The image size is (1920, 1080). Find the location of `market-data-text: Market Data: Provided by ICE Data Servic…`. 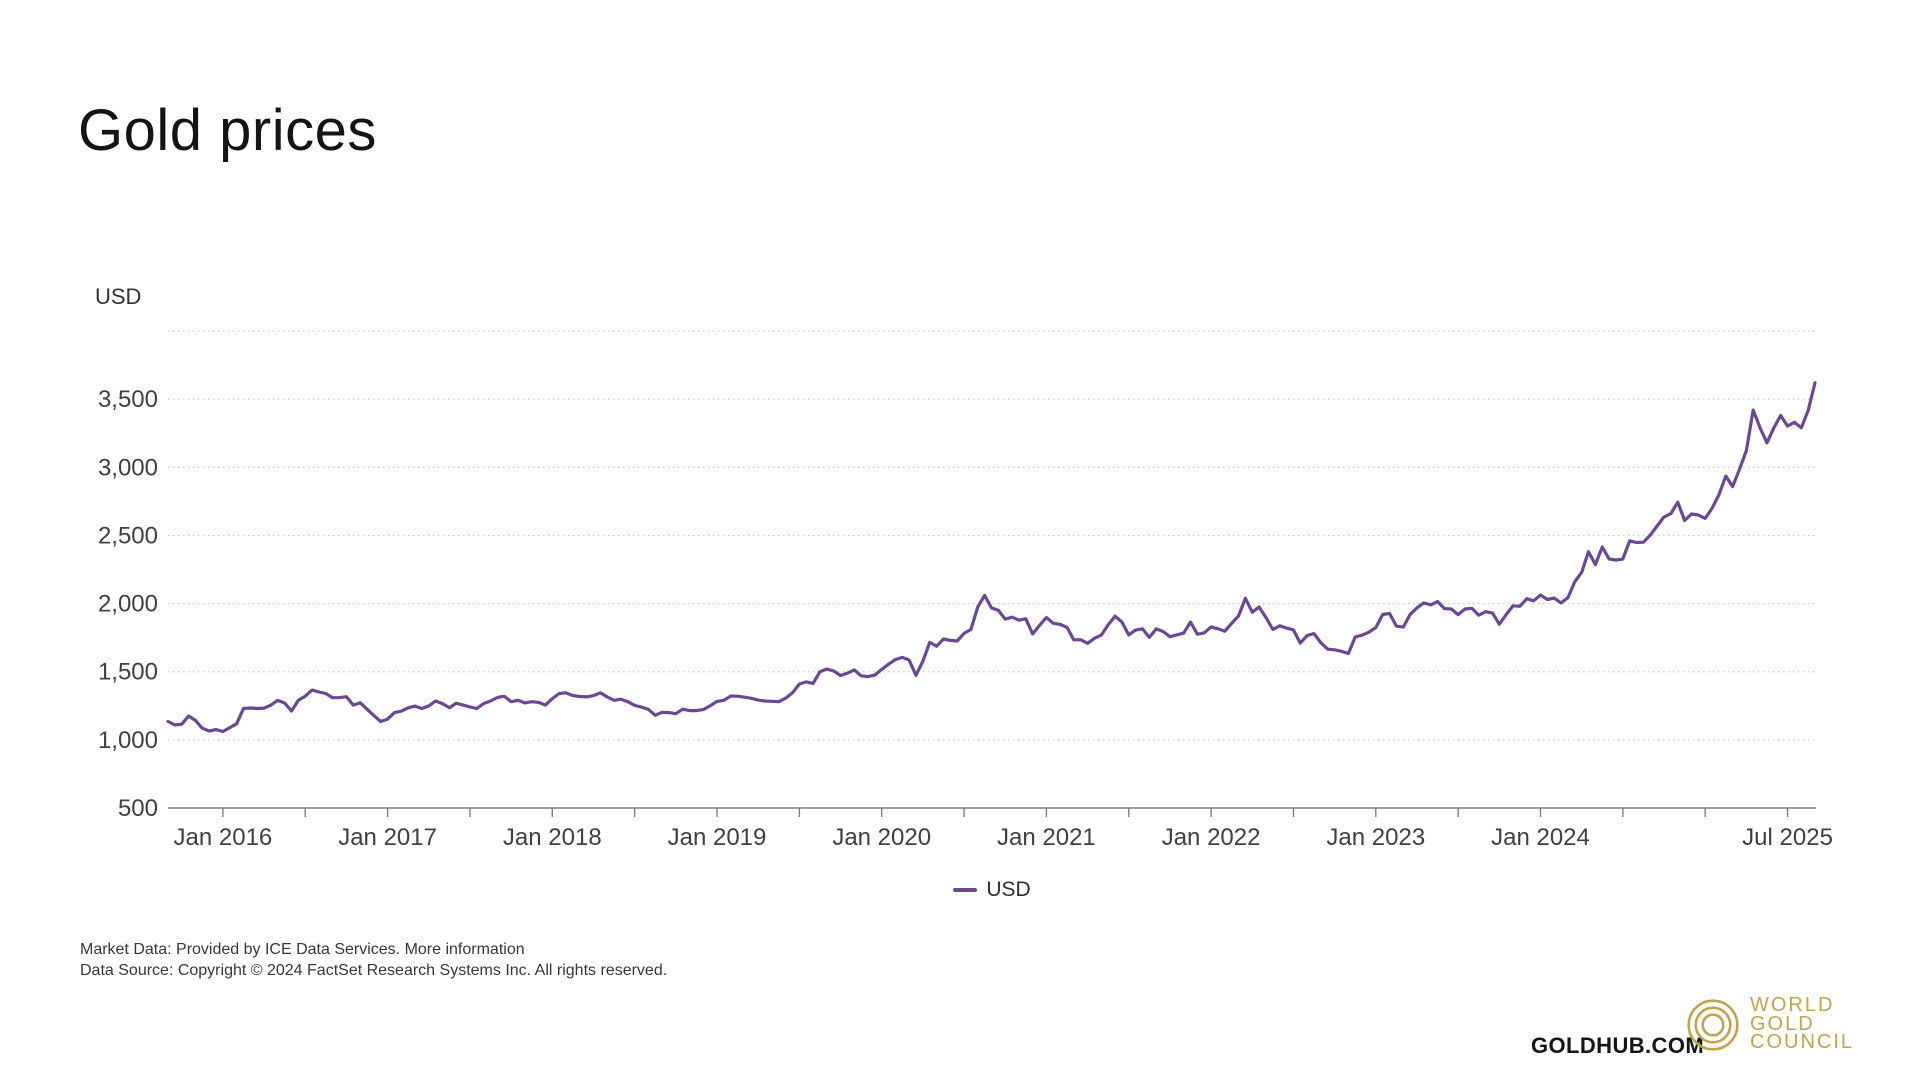

market-data-text: Market Data: Provided by ICE Data Servic… is located at coordinates (242, 949).